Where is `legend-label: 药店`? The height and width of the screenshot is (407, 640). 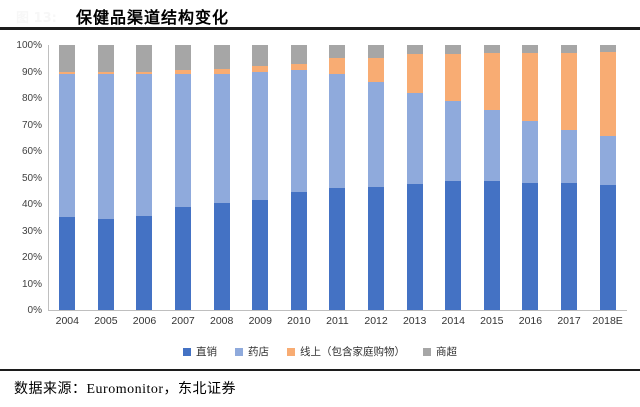
legend-label: 药店 is located at coordinates (258, 352).